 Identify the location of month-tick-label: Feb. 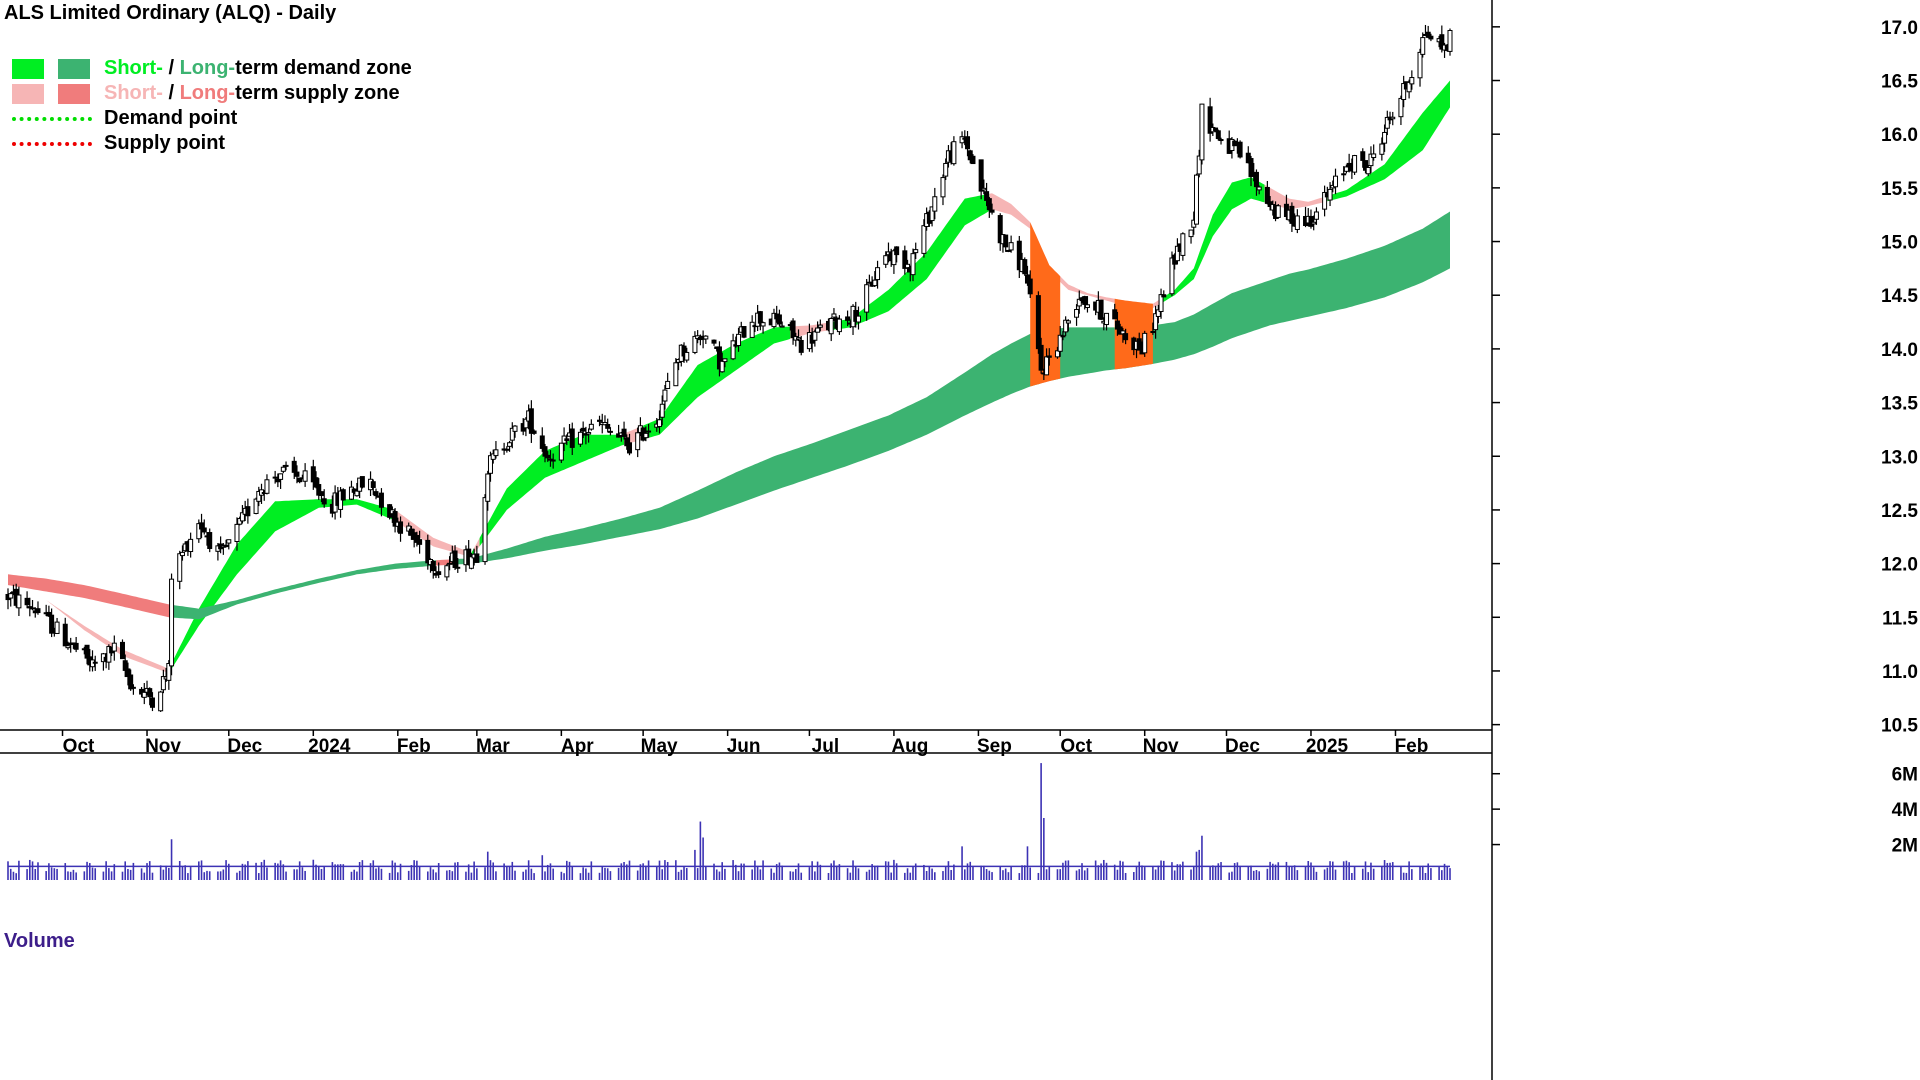
(414, 746).